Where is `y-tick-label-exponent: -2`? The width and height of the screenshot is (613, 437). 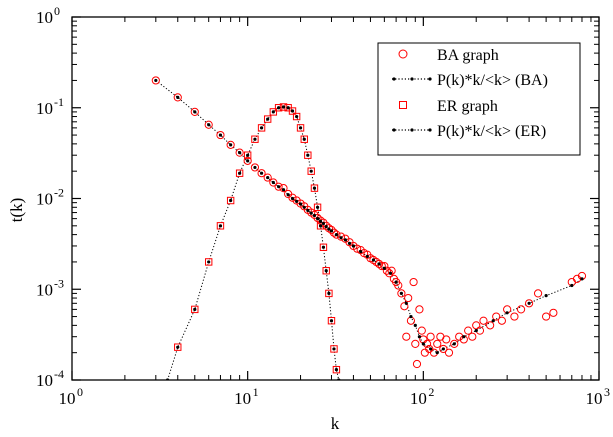
y-tick-label-exponent: -2 is located at coordinates (59, 193).